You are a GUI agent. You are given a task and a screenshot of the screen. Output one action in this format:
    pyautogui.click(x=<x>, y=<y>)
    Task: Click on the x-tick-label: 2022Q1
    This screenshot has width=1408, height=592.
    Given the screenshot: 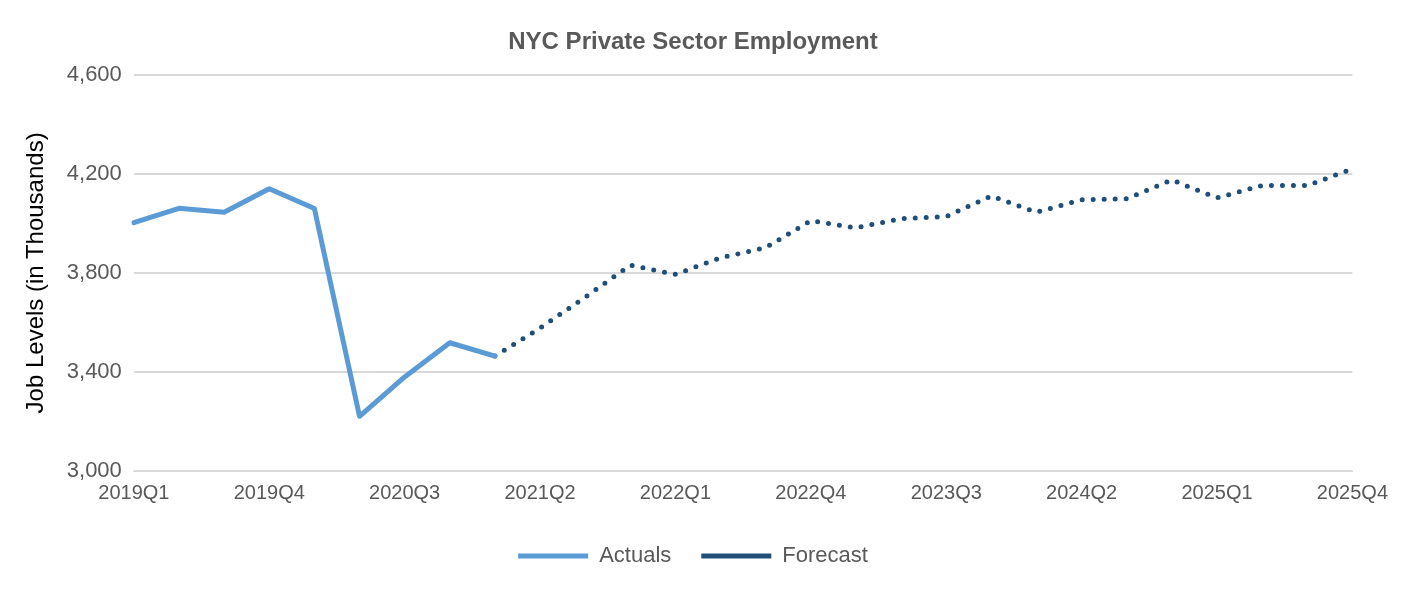 What is the action you would take?
    pyautogui.click(x=675, y=491)
    